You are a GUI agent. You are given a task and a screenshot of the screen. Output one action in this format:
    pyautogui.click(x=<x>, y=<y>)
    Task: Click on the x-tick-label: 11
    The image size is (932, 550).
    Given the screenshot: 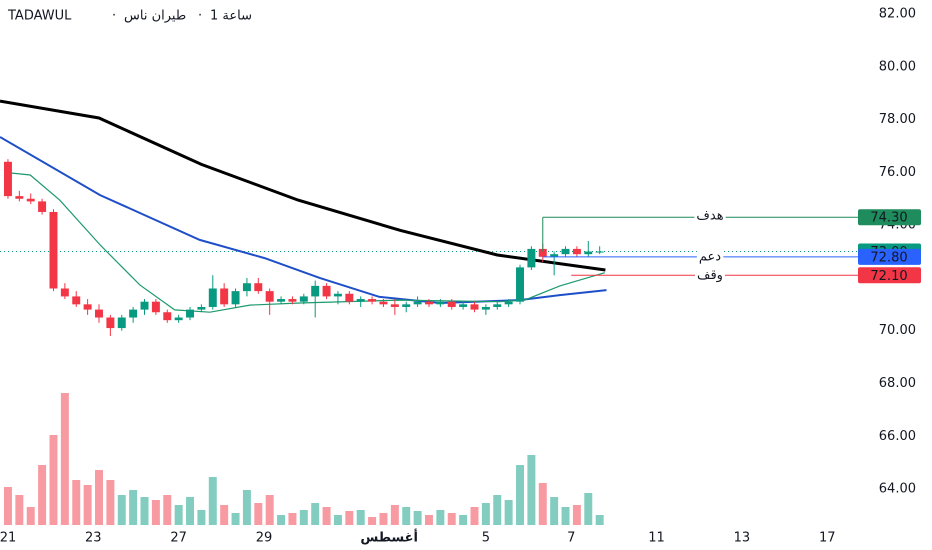 What is the action you would take?
    pyautogui.click(x=656, y=538)
    